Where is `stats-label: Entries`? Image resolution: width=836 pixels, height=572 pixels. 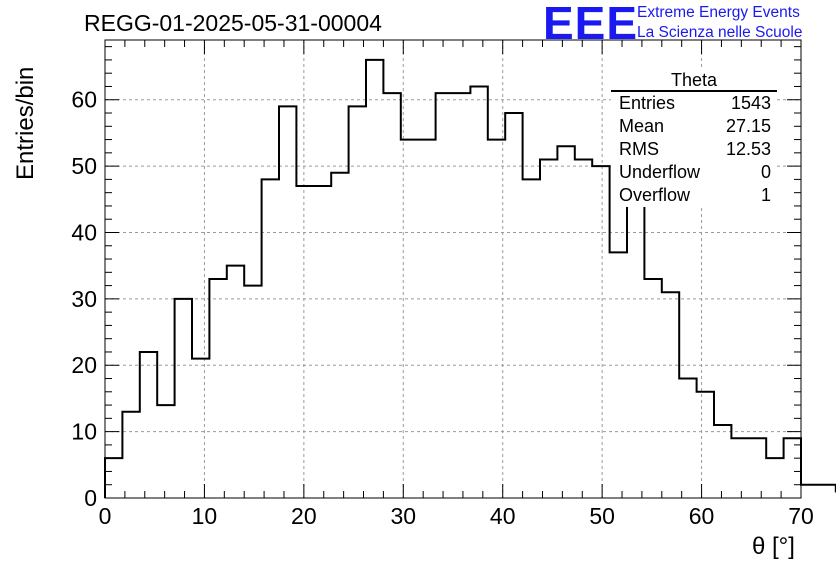
stats-label: Entries is located at coordinates (647, 103).